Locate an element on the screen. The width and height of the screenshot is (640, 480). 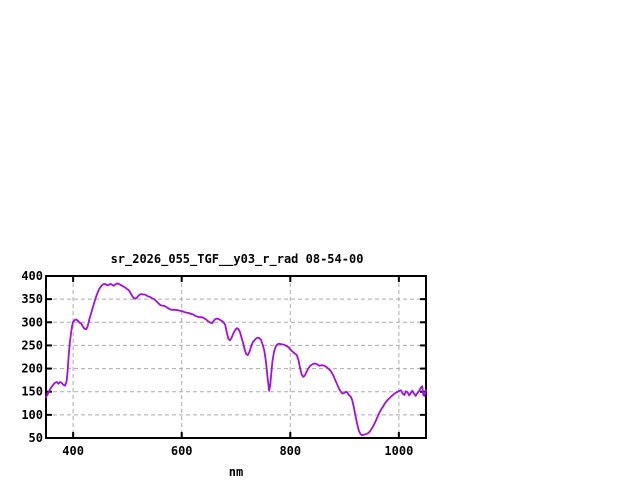
x-tick-label: 600 is located at coordinates (182, 451).